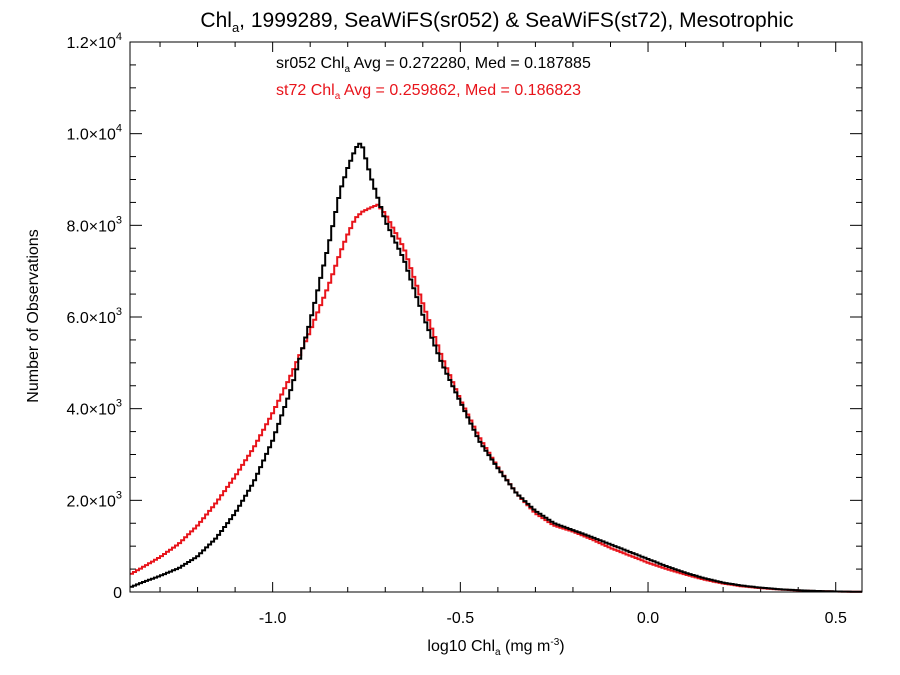  What do you see at coordinates (94, 41) in the screenshot?
I see `y-tick-label: 1.2×10⁴` at bounding box center [94, 41].